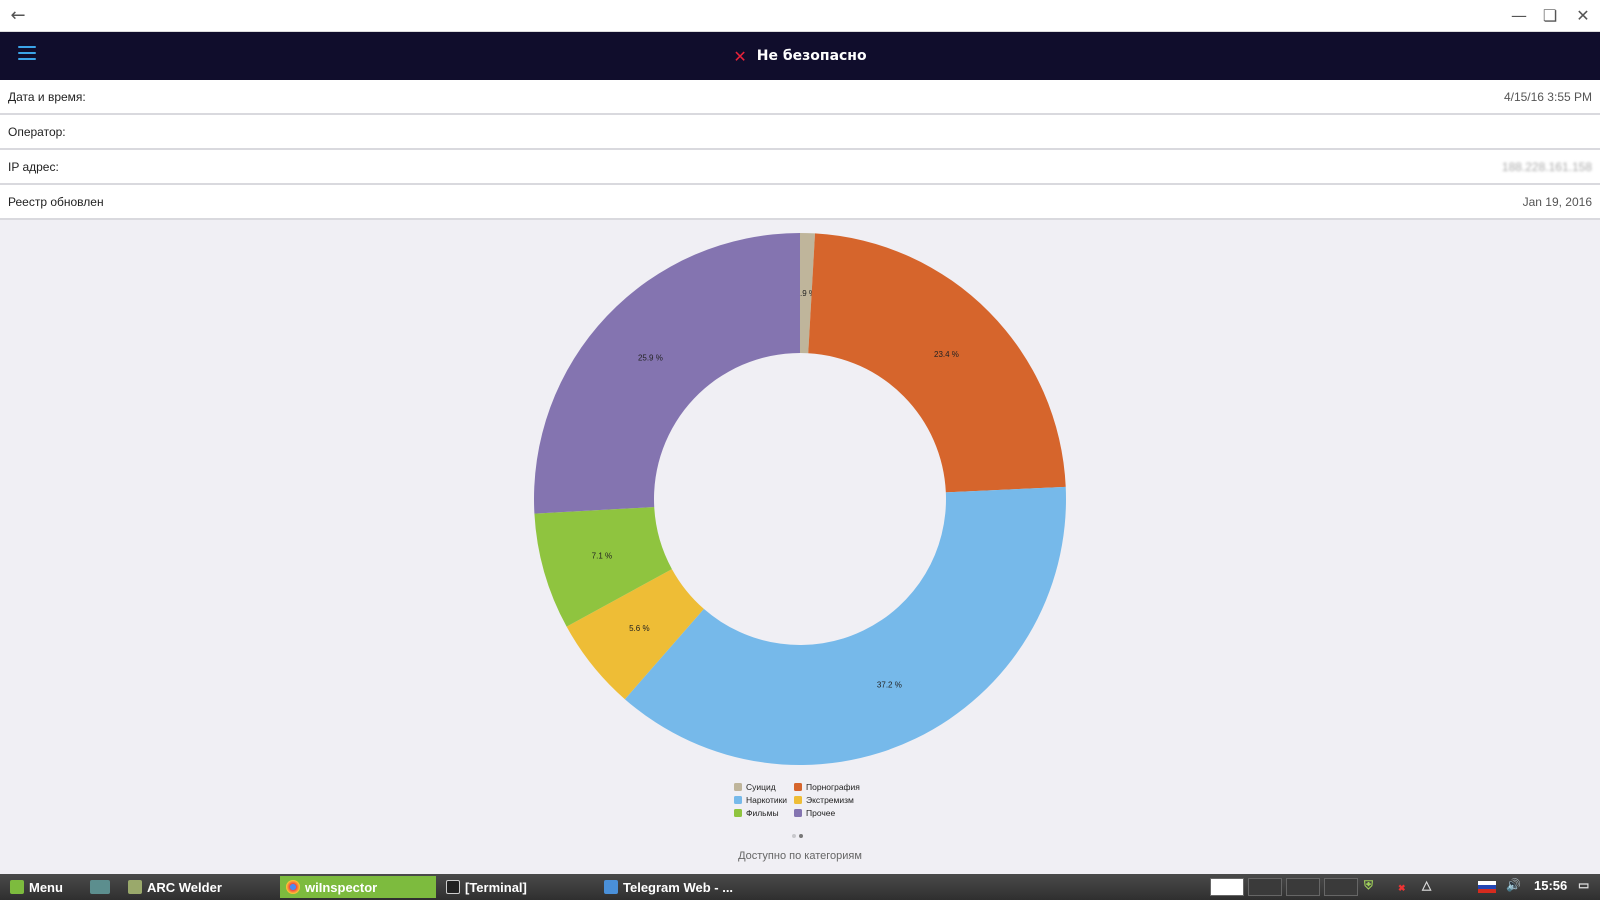  Describe the element at coordinates (341, 887) in the screenshot. I see `taskbar-item-label: wiInspector` at that location.